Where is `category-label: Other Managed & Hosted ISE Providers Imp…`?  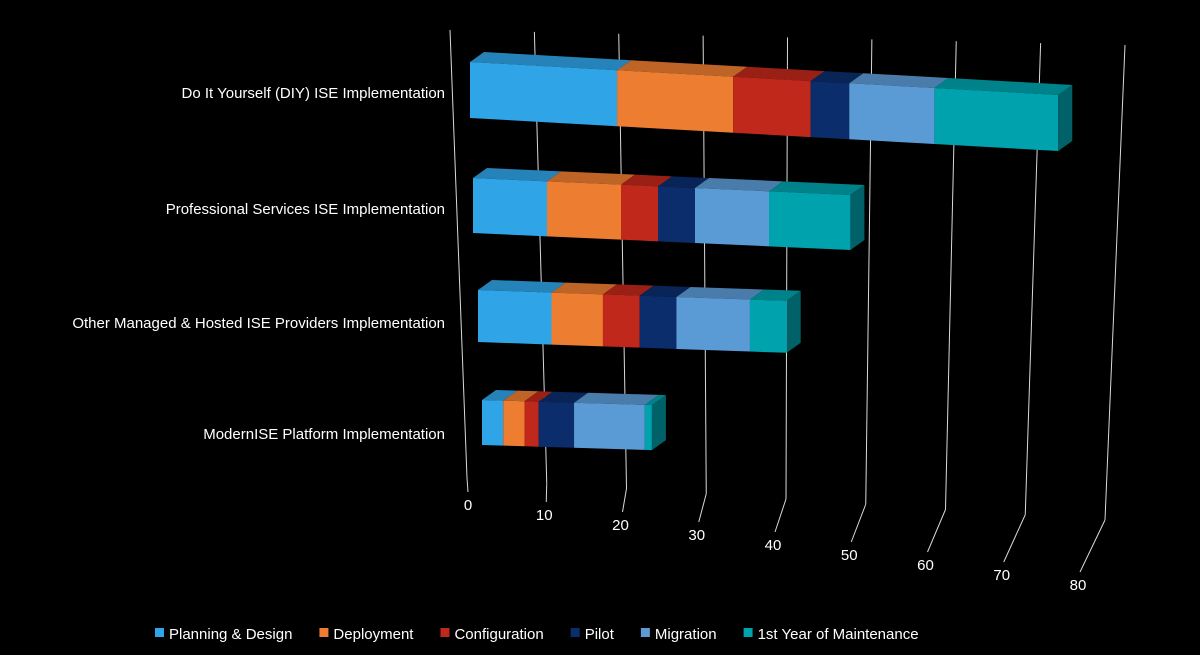 category-label: Other Managed & Hosted ISE Providers Imp… is located at coordinates (258, 323).